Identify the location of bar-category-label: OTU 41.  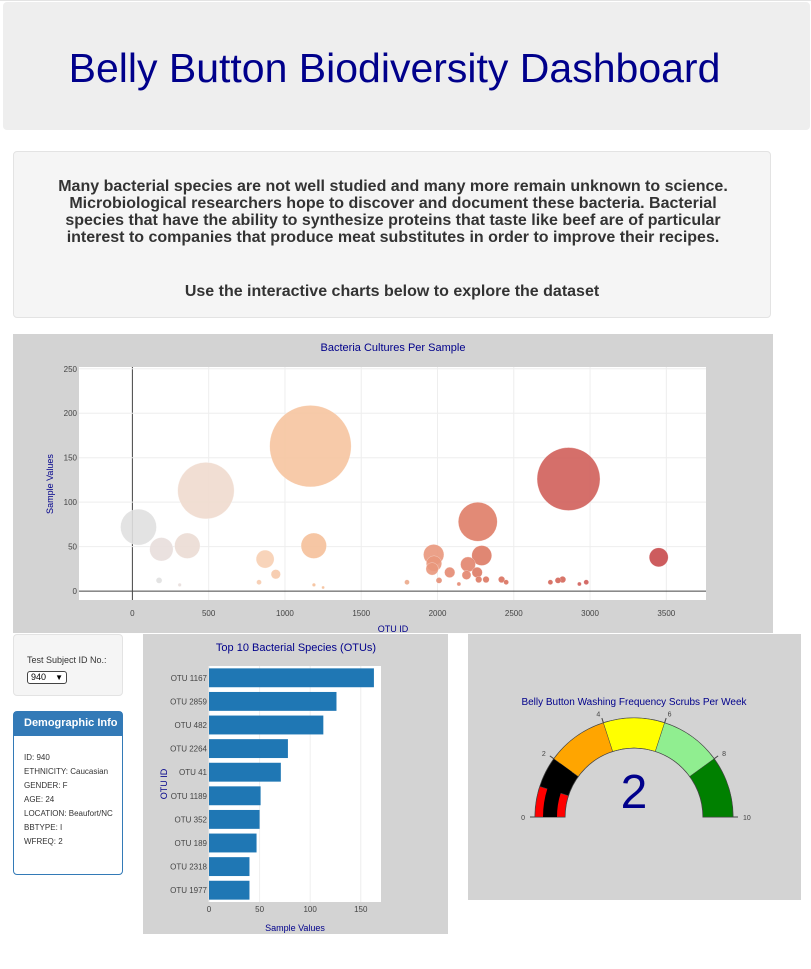
(193, 772).